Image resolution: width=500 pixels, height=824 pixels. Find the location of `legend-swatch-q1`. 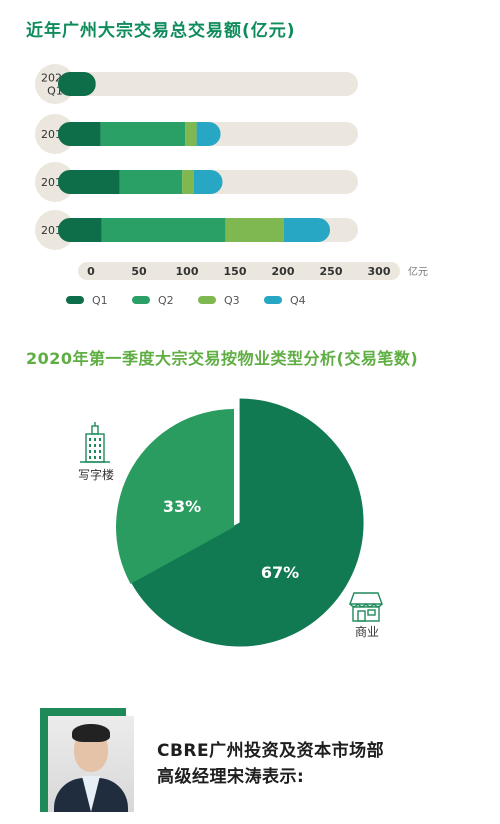

legend-swatch-q1 is located at coordinates (75, 300).